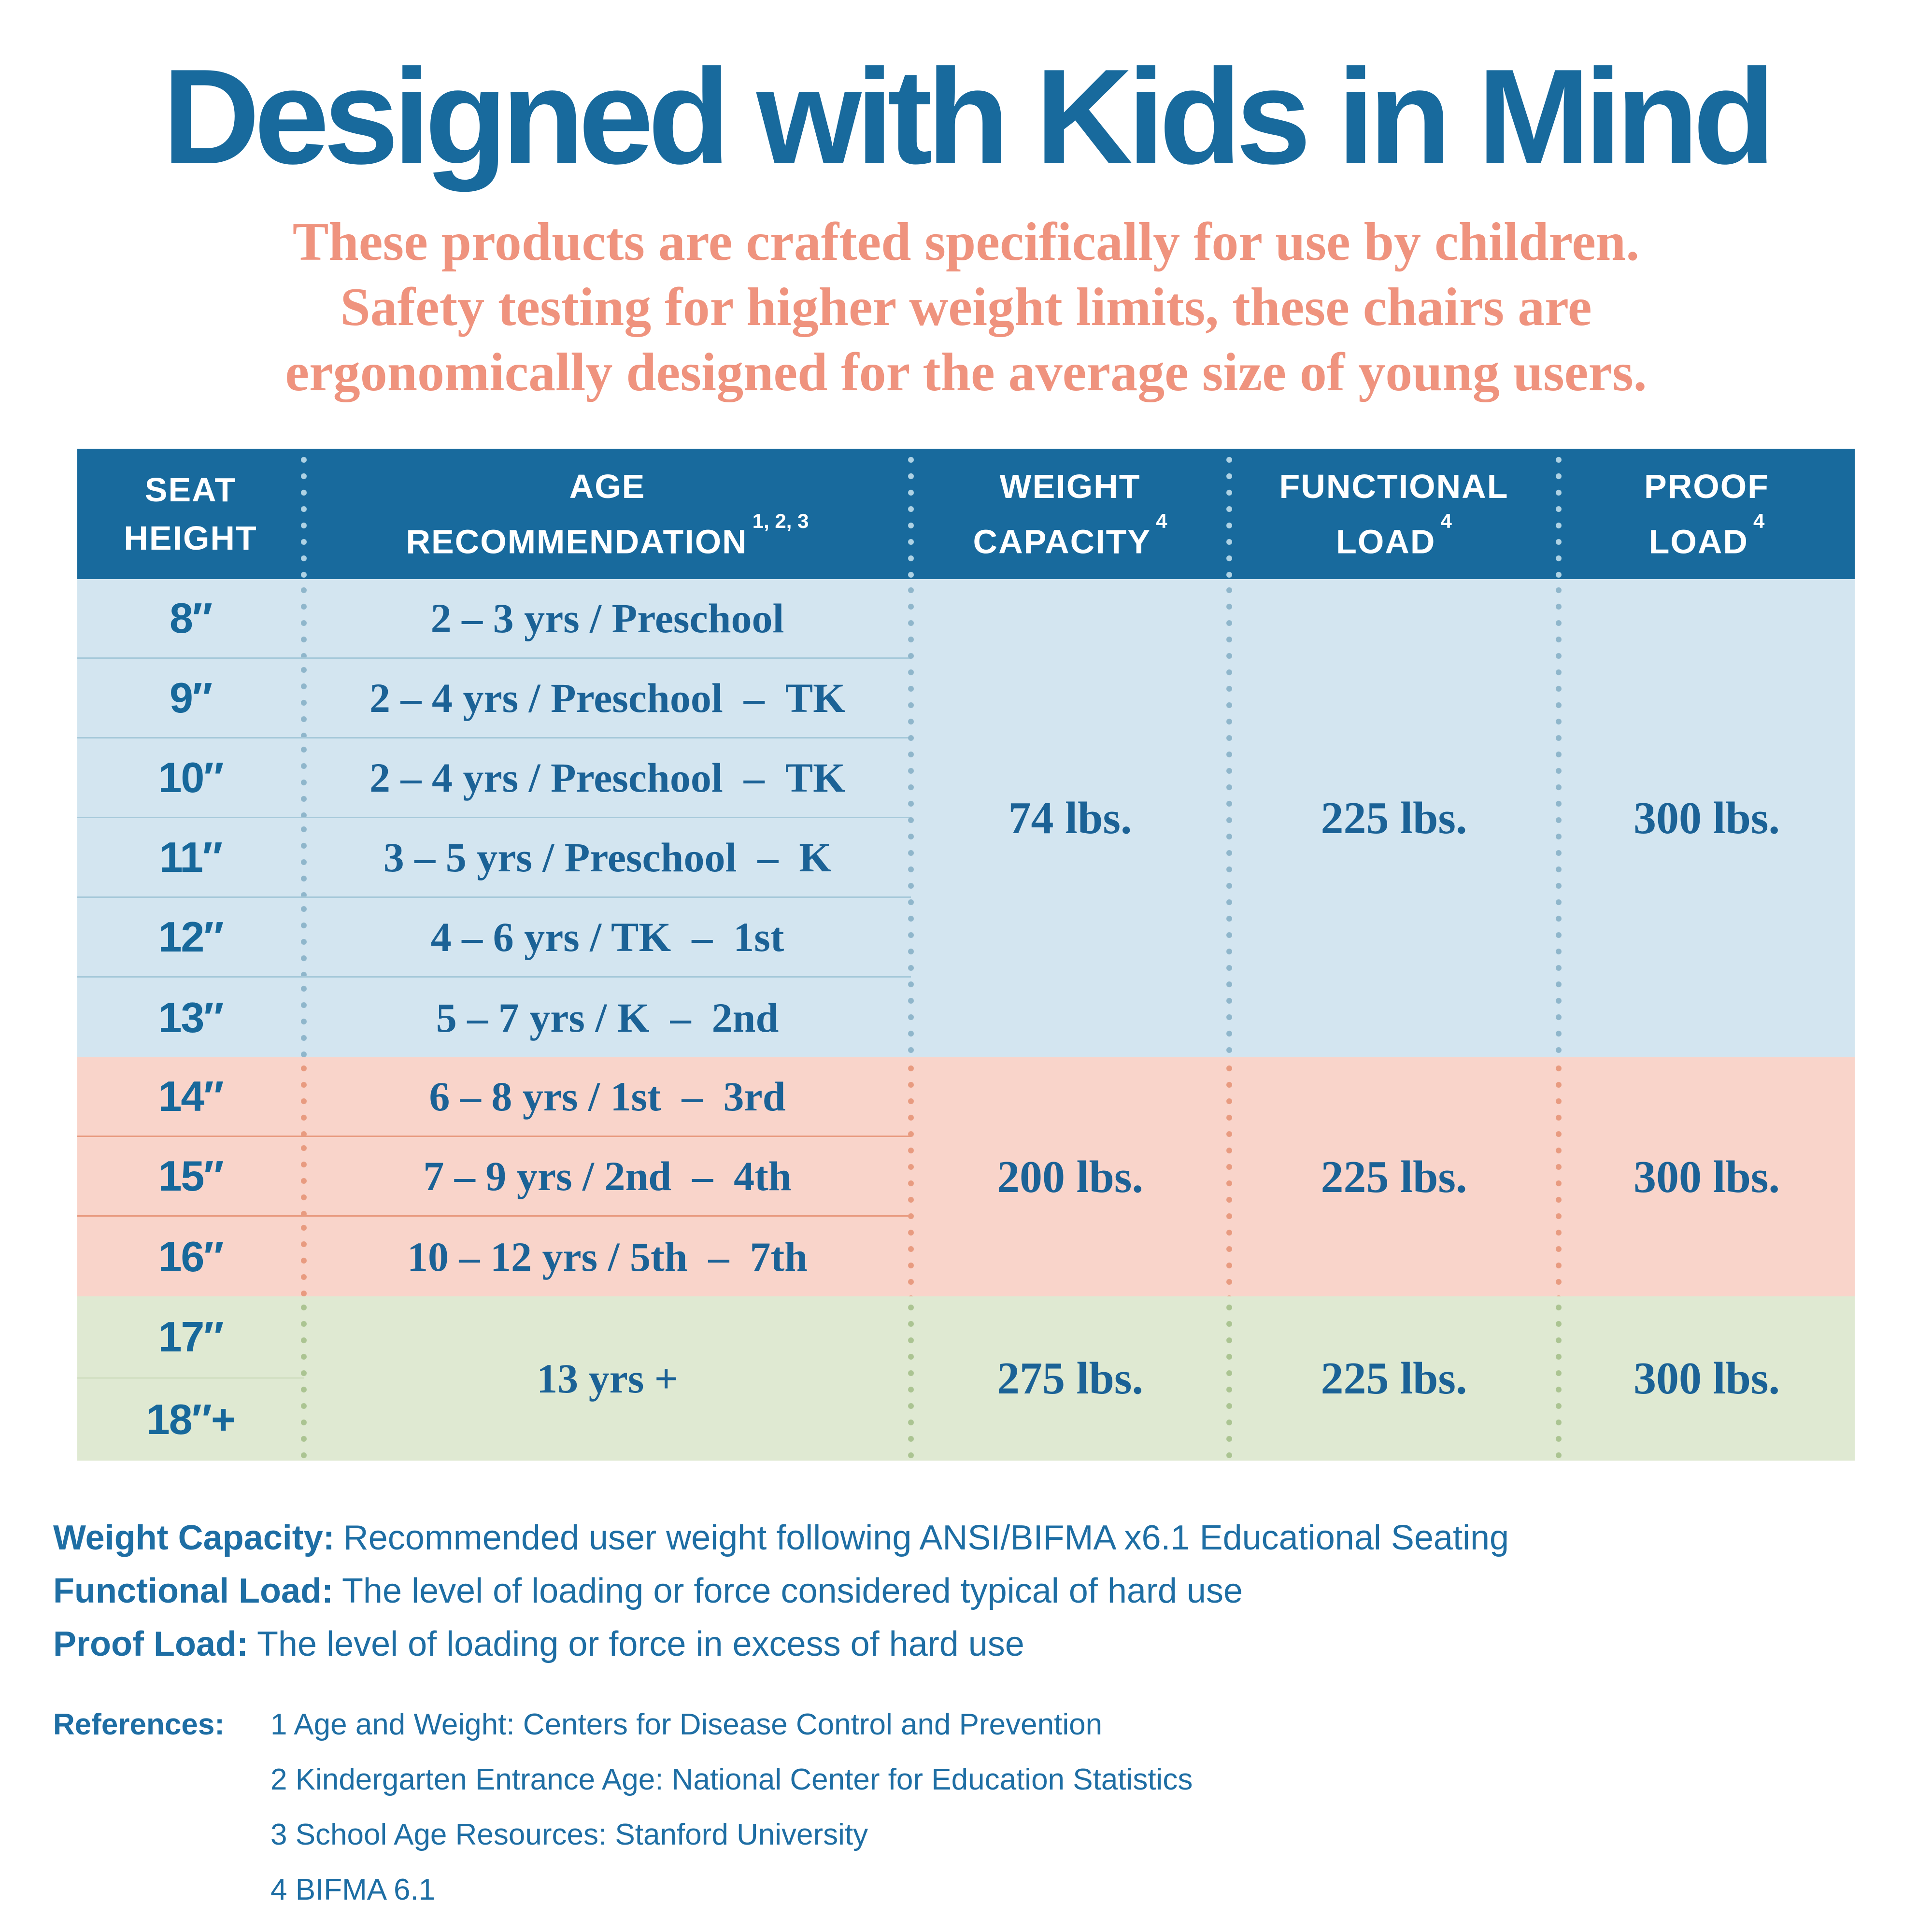 The image size is (1932, 1932). Describe the element at coordinates (1705, 514) in the screenshot. I see `header-cell-proof-load: PROOF LOAD4` at that location.